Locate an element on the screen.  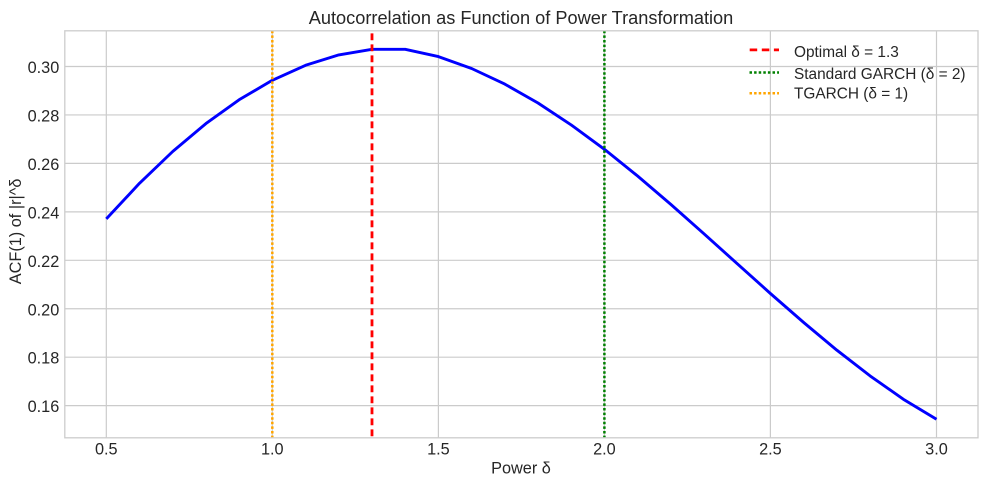
svg-text: 0.28 is located at coordinates (44, 116).